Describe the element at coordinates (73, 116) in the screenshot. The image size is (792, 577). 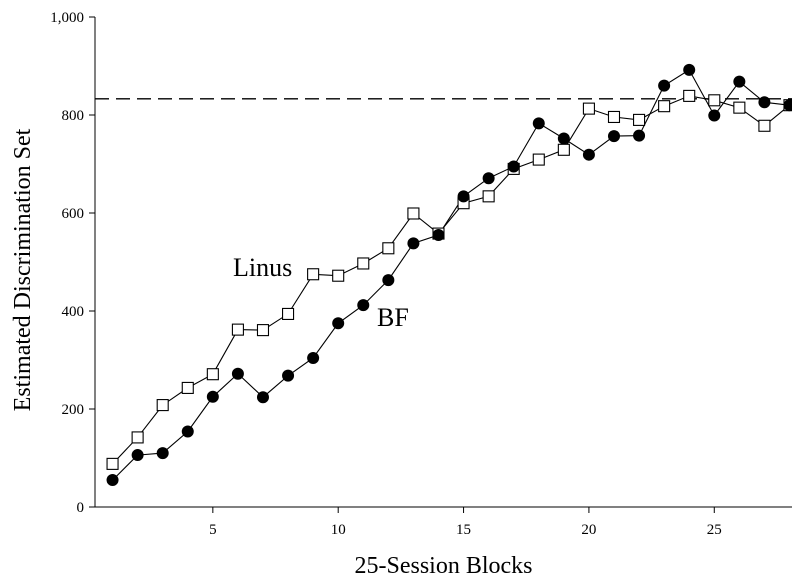
I see `y-tick-label: 800` at that location.